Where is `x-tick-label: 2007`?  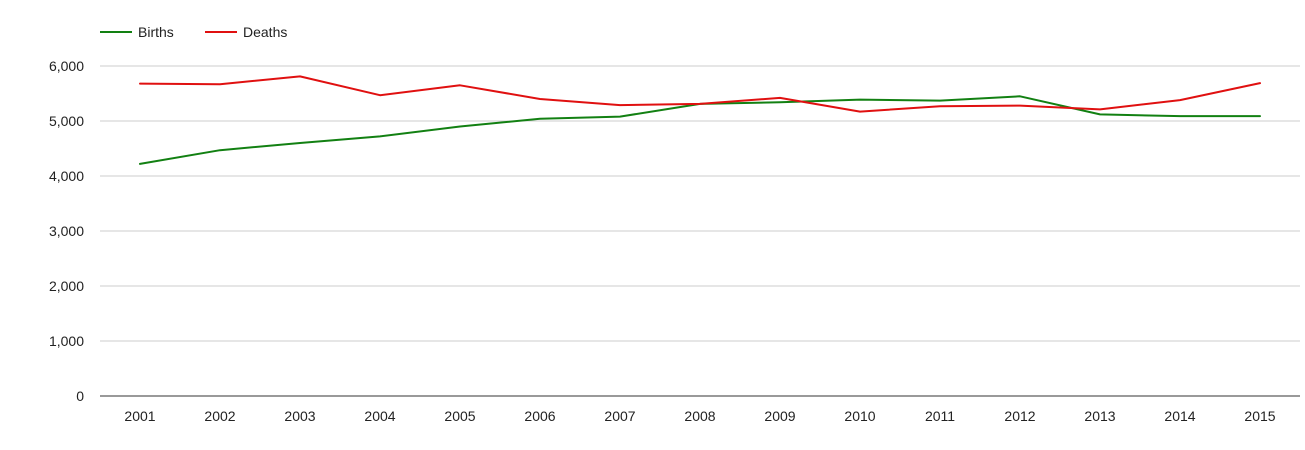
x-tick-label: 2007 is located at coordinates (619, 416).